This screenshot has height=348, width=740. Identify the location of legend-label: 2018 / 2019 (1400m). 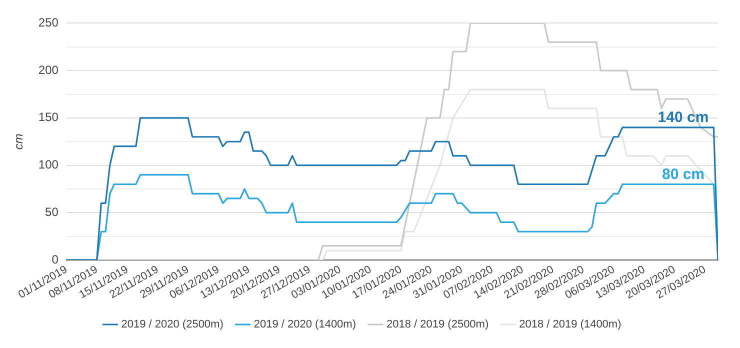
(570, 324).